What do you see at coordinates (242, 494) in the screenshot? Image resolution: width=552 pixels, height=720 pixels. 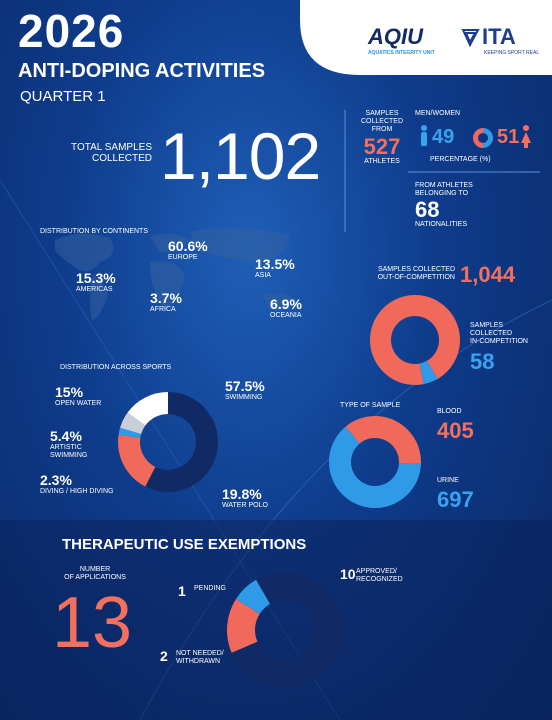 I see `sport-value: 19.8%` at bounding box center [242, 494].